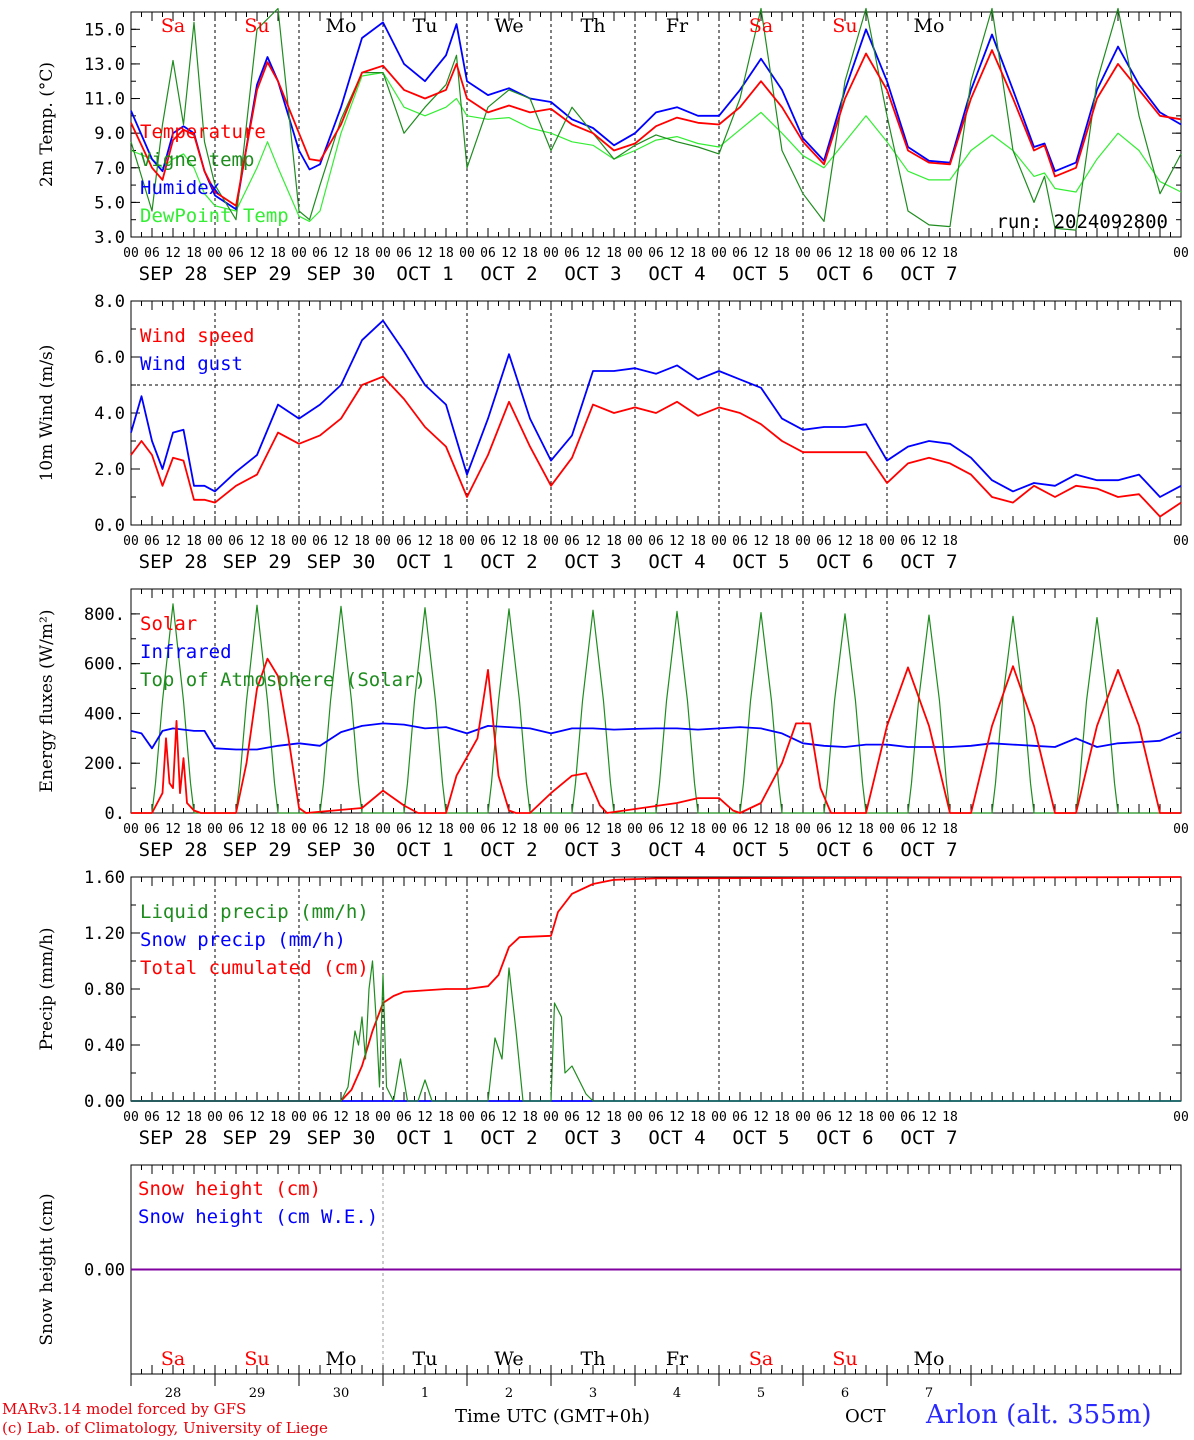 This screenshot has width=1194, height=1440. What do you see at coordinates (104, 714) in the screenshot?
I see `y-tick-label: 400.` at bounding box center [104, 714].